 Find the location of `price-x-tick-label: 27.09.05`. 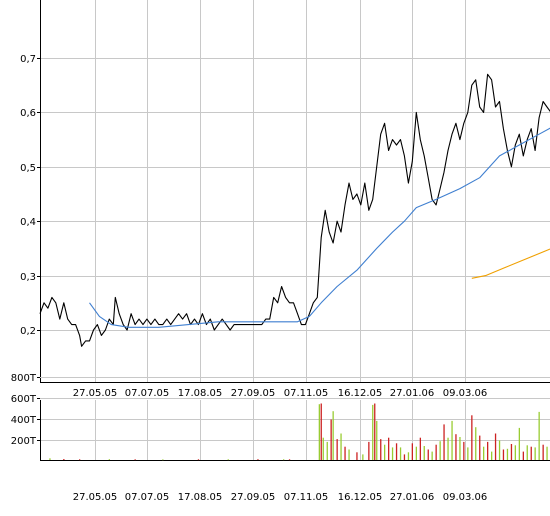

price-x-tick-label: 27.09.05 is located at coordinates (253, 393).